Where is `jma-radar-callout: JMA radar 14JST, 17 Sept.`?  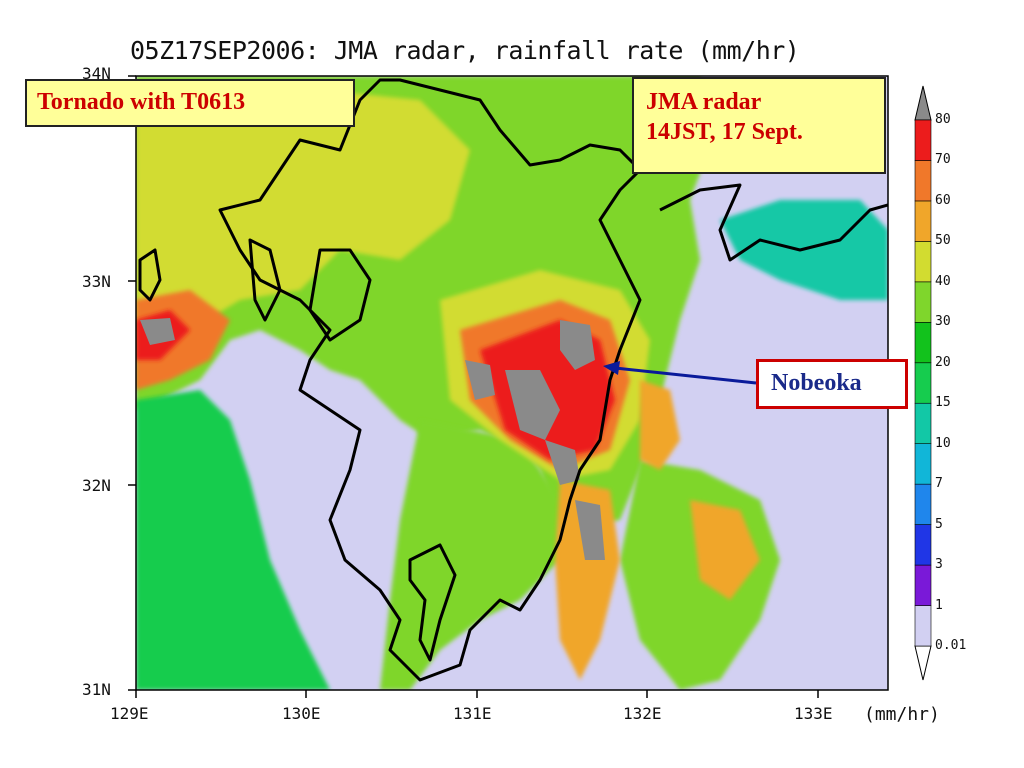
jma-radar-callout: JMA radar 14JST, 17 Sept. is located at coordinates (759, 125).